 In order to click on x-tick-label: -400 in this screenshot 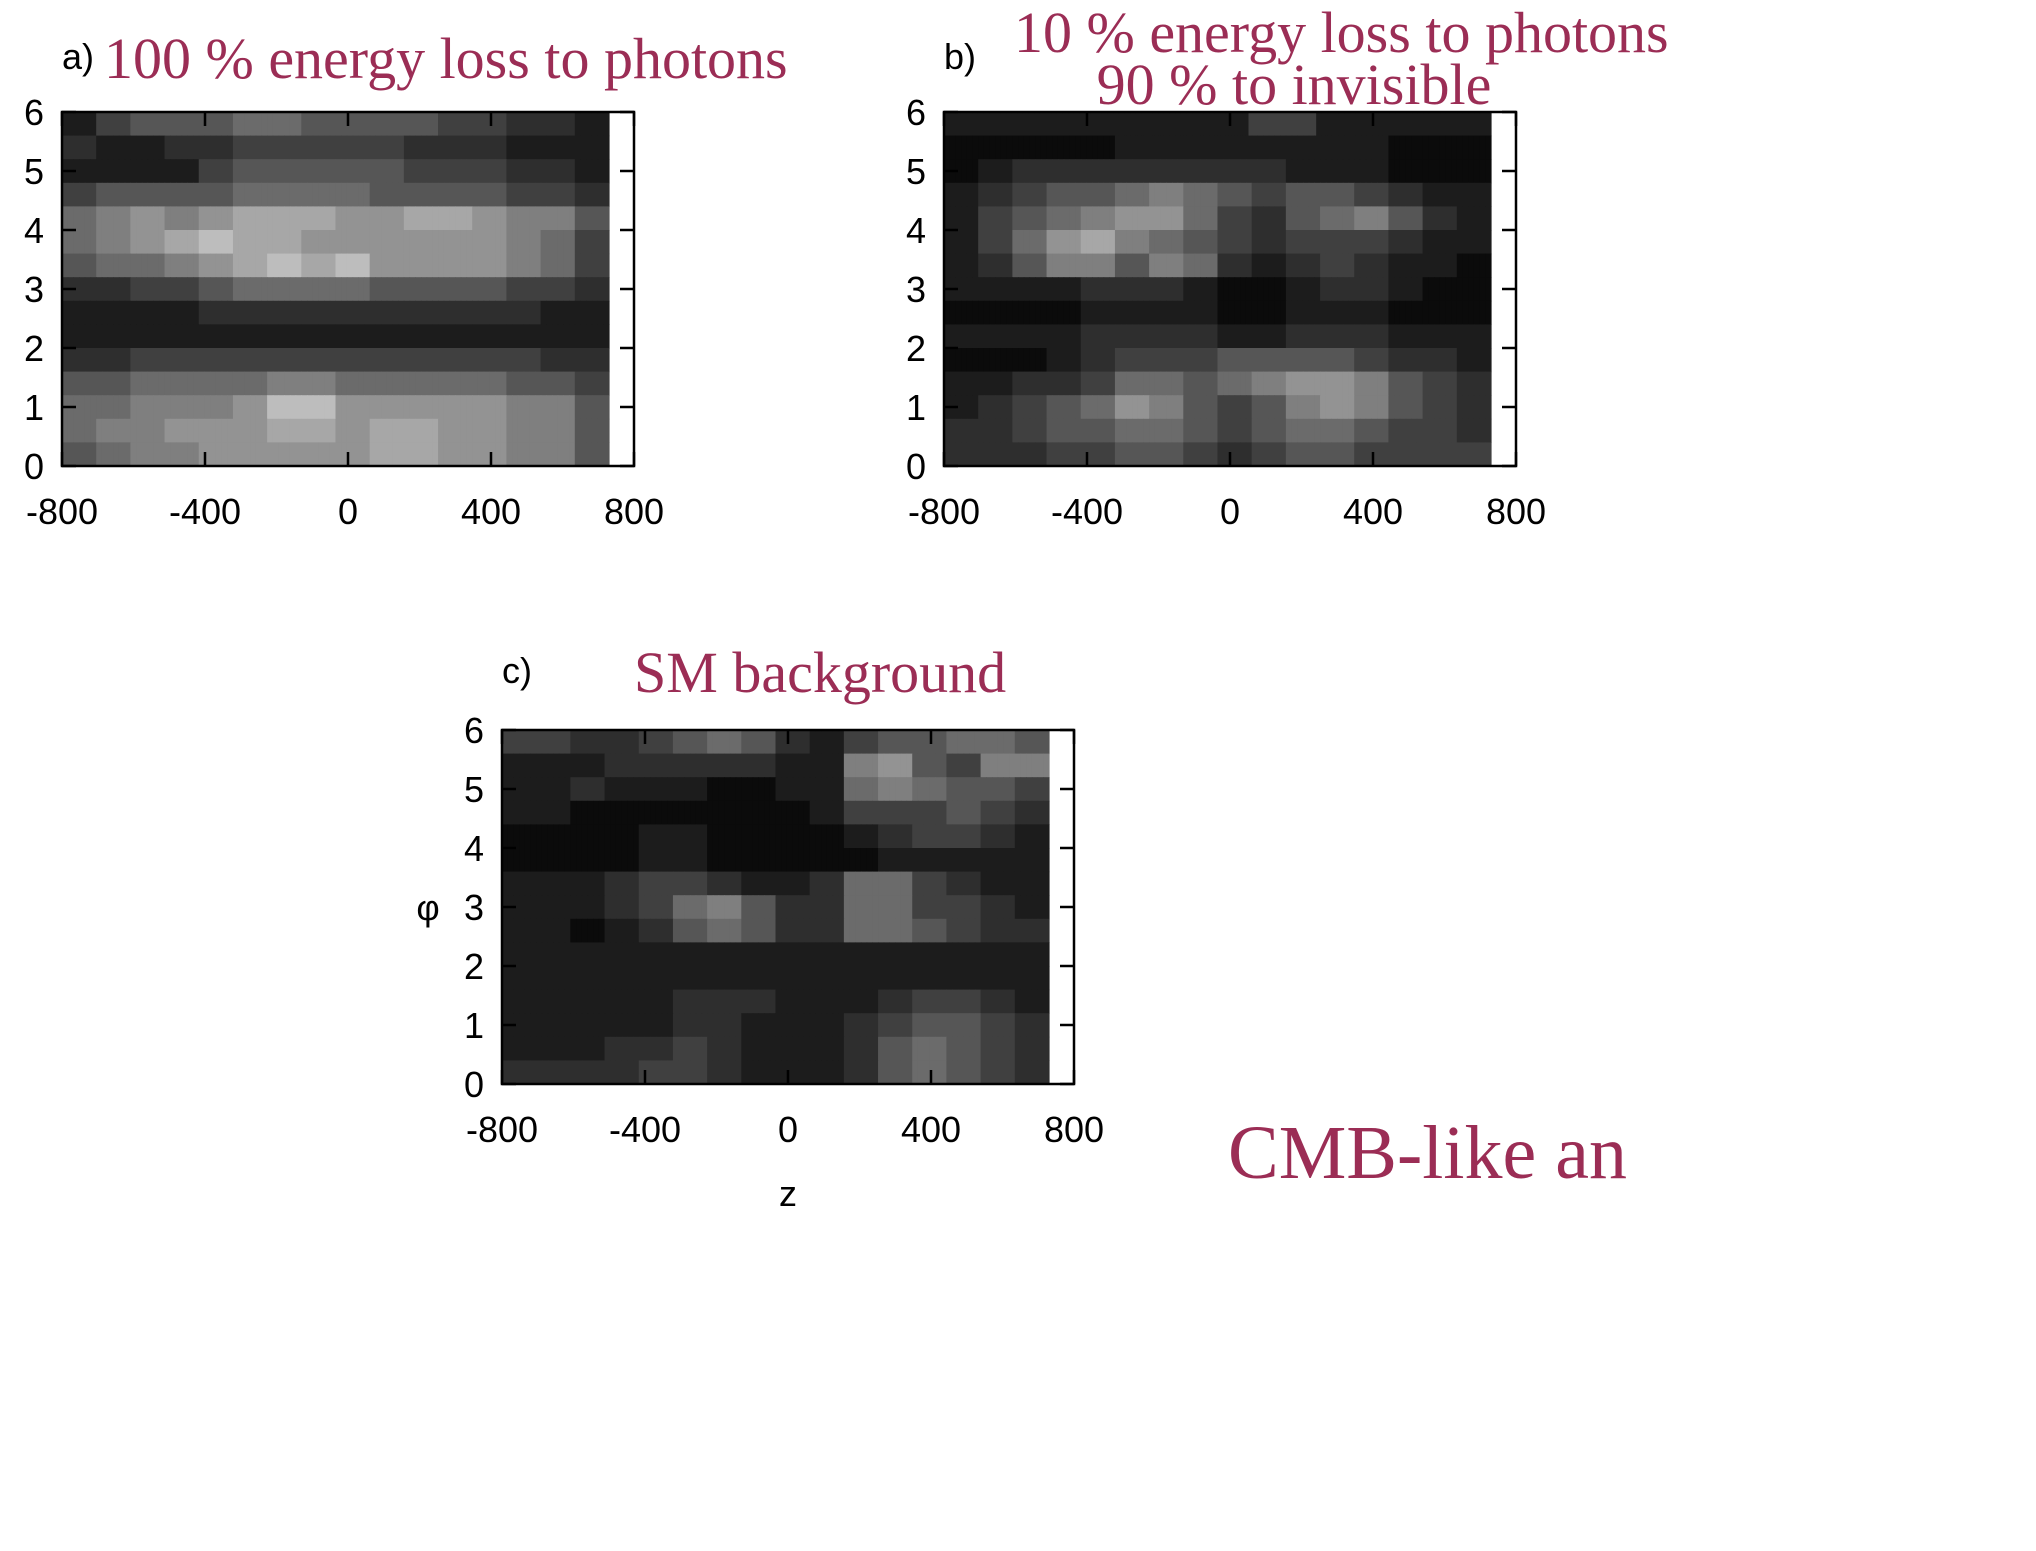, I will do `click(205, 511)`.